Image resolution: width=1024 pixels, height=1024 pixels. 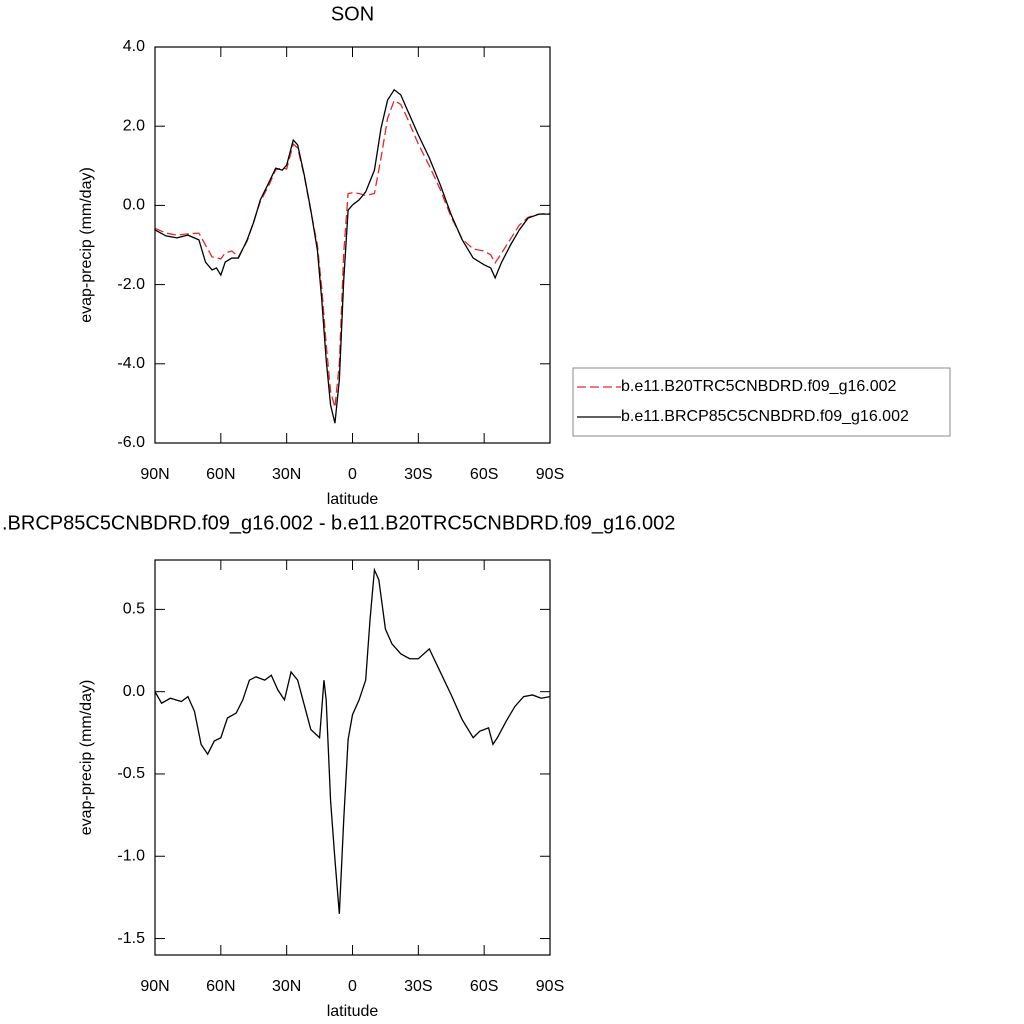 What do you see at coordinates (131, 938) in the screenshot?
I see `y-tick-label: -1.5` at bounding box center [131, 938].